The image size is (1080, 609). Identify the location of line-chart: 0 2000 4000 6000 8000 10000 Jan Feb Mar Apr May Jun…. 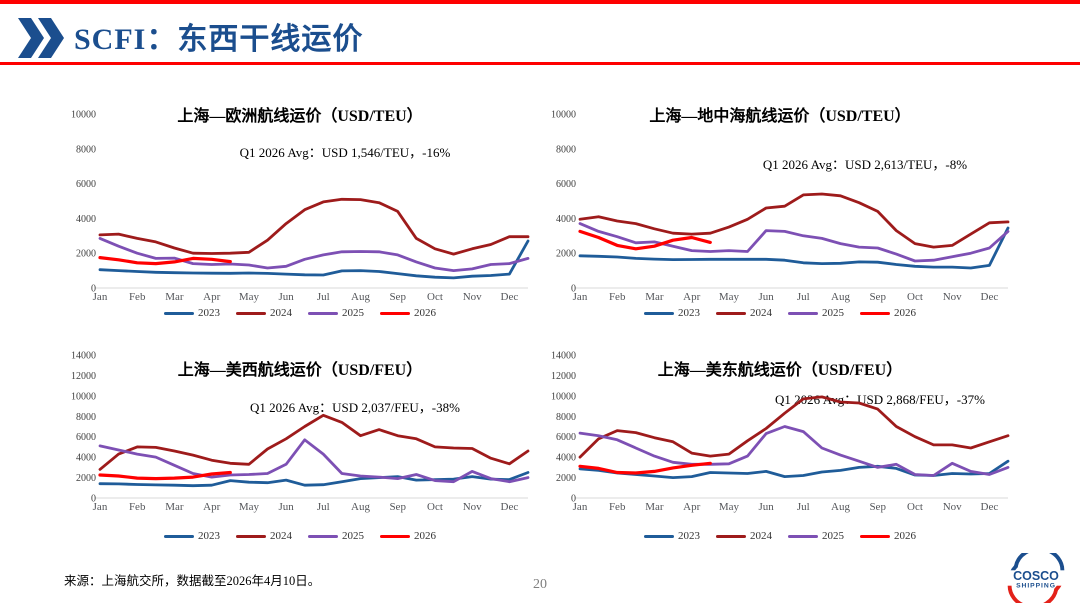
(780, 206).